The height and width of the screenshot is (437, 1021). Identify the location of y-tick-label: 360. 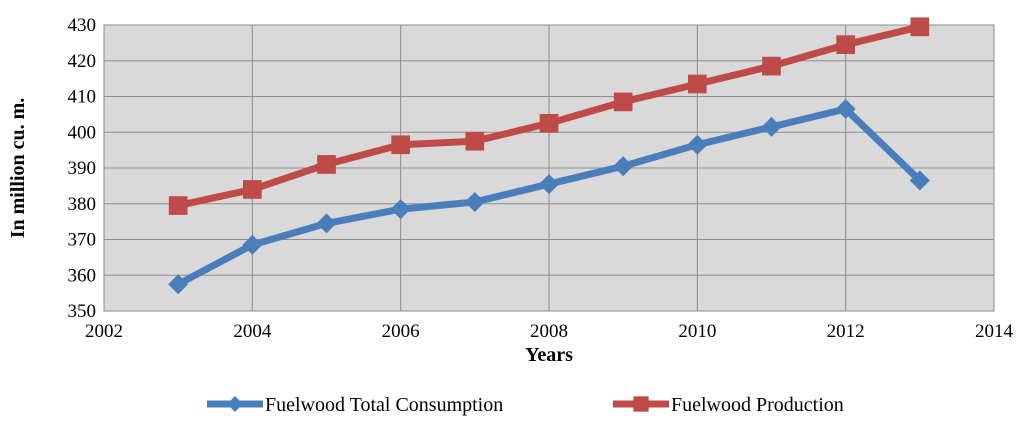
(82, 275).